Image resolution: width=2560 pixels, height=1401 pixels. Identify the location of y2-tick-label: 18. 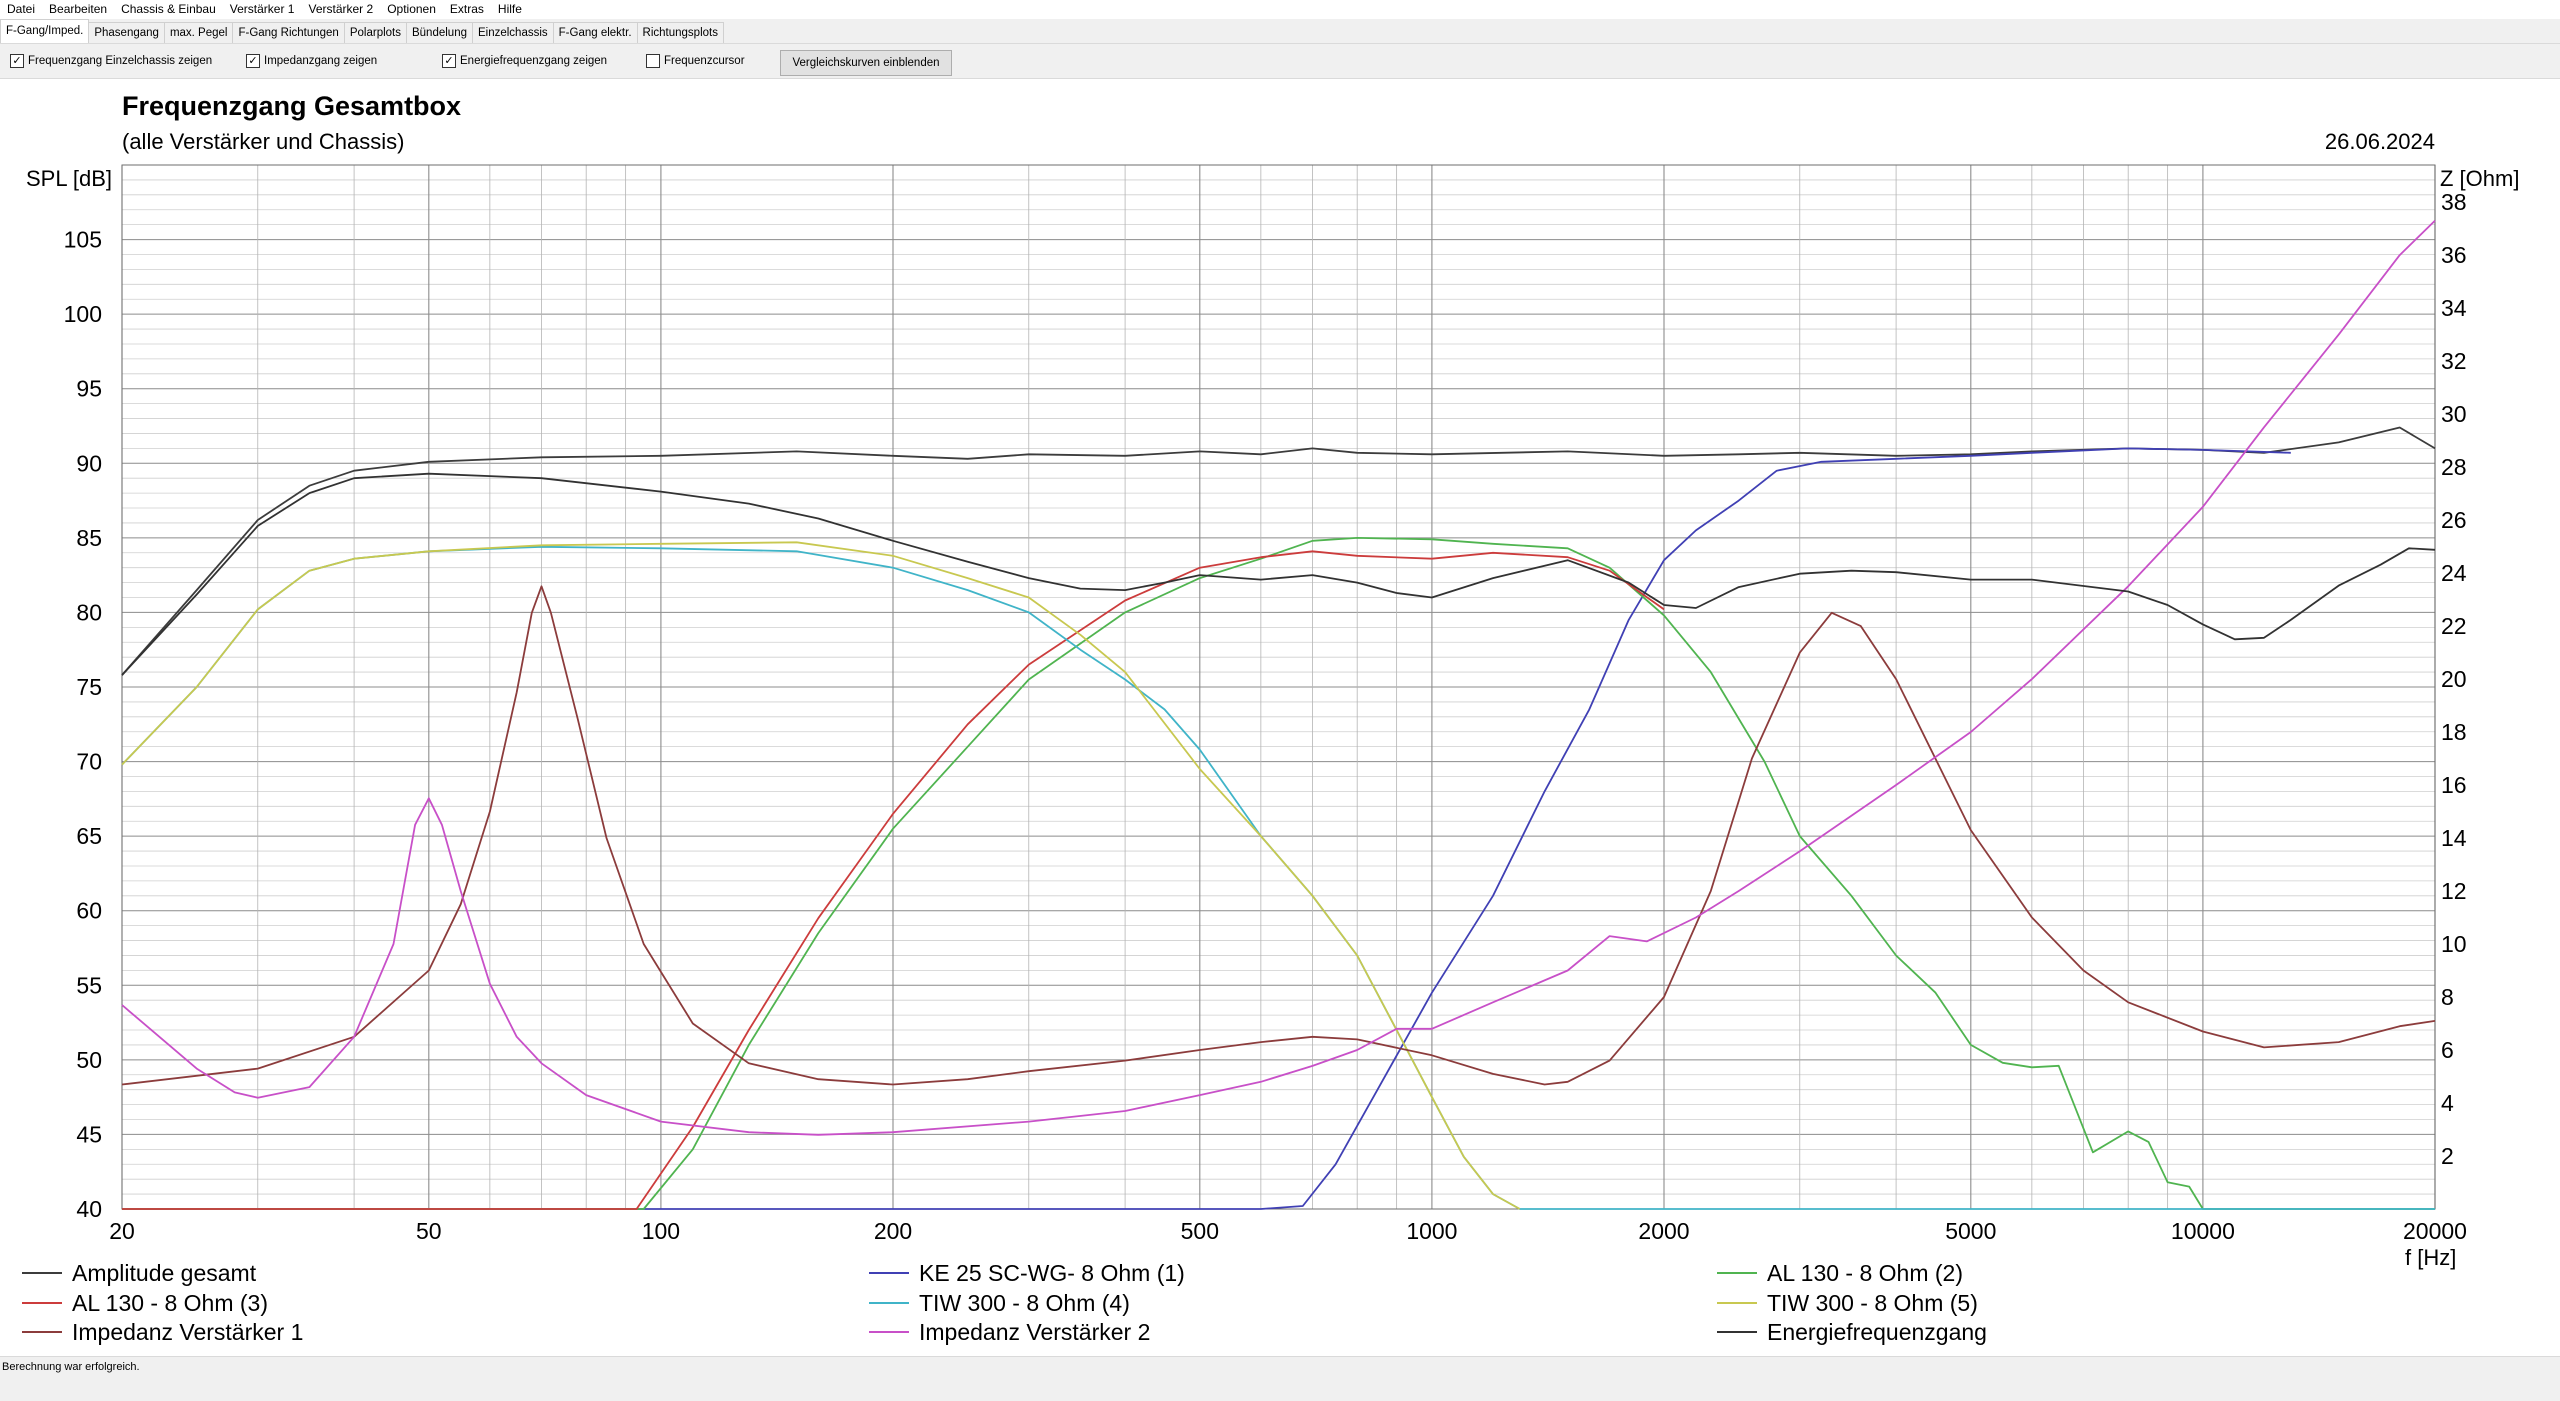
(2454, 732).